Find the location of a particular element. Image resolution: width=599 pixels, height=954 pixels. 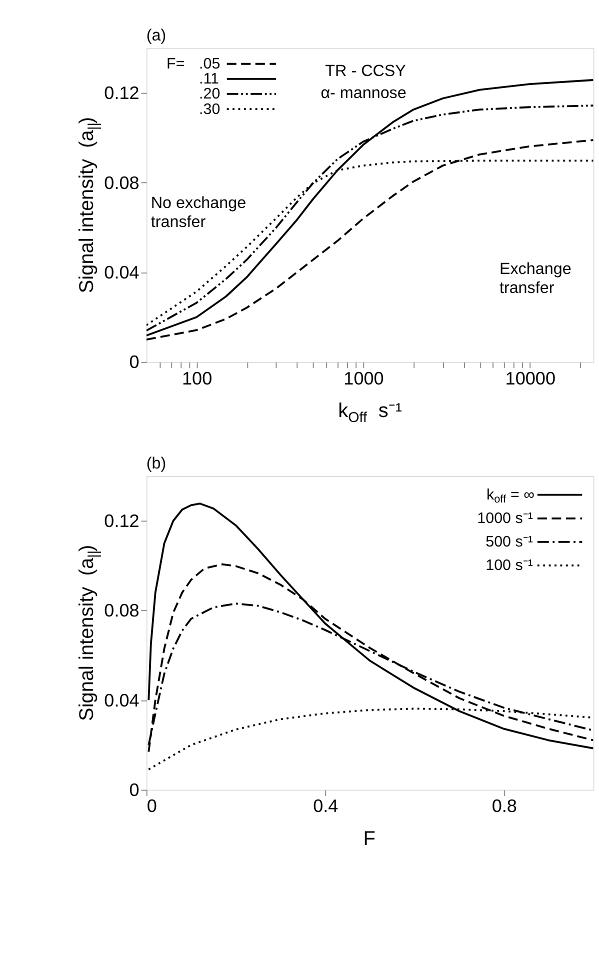

legend-label: 100 s⁻¹ is located at coordinates (509, 565).